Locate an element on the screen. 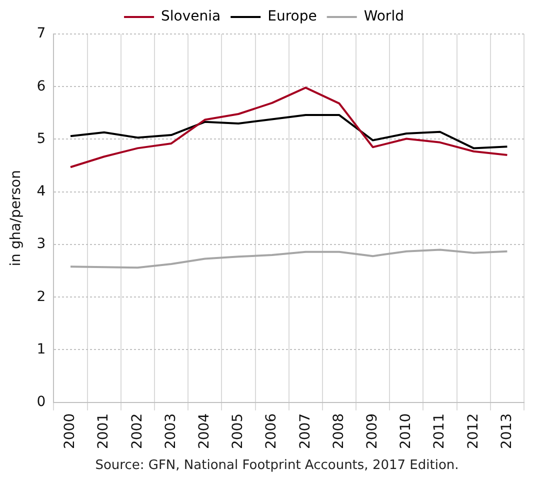 The height and width of the screenshot is (482, 534). legend-label: Europe is located at coordinates (292, 16).